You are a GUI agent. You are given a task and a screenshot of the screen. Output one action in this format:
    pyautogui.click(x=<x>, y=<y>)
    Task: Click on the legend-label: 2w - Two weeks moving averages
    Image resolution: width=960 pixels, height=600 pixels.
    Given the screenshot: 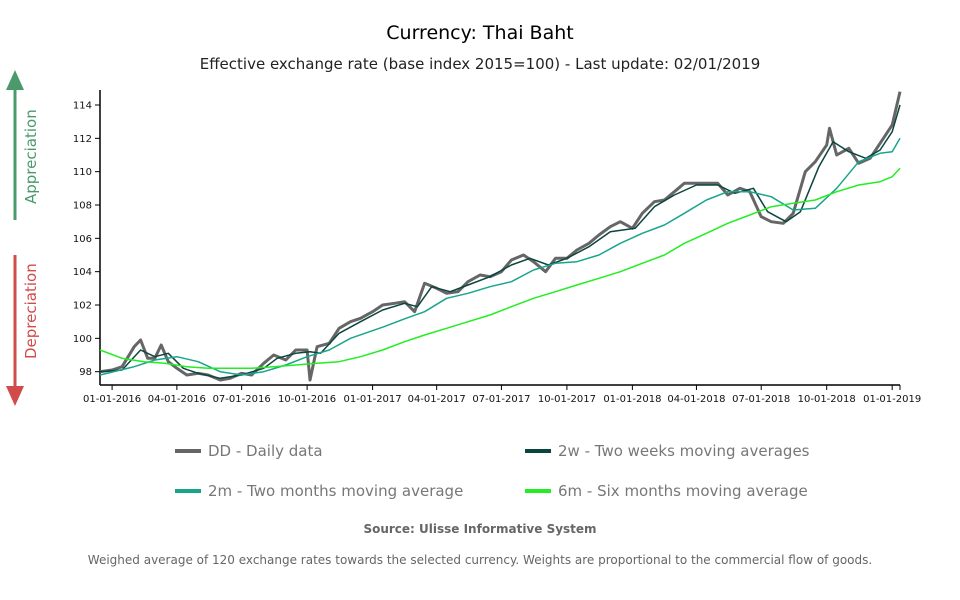 What is the action you would take?
    pyautogui.click(x=684, y=451)
    